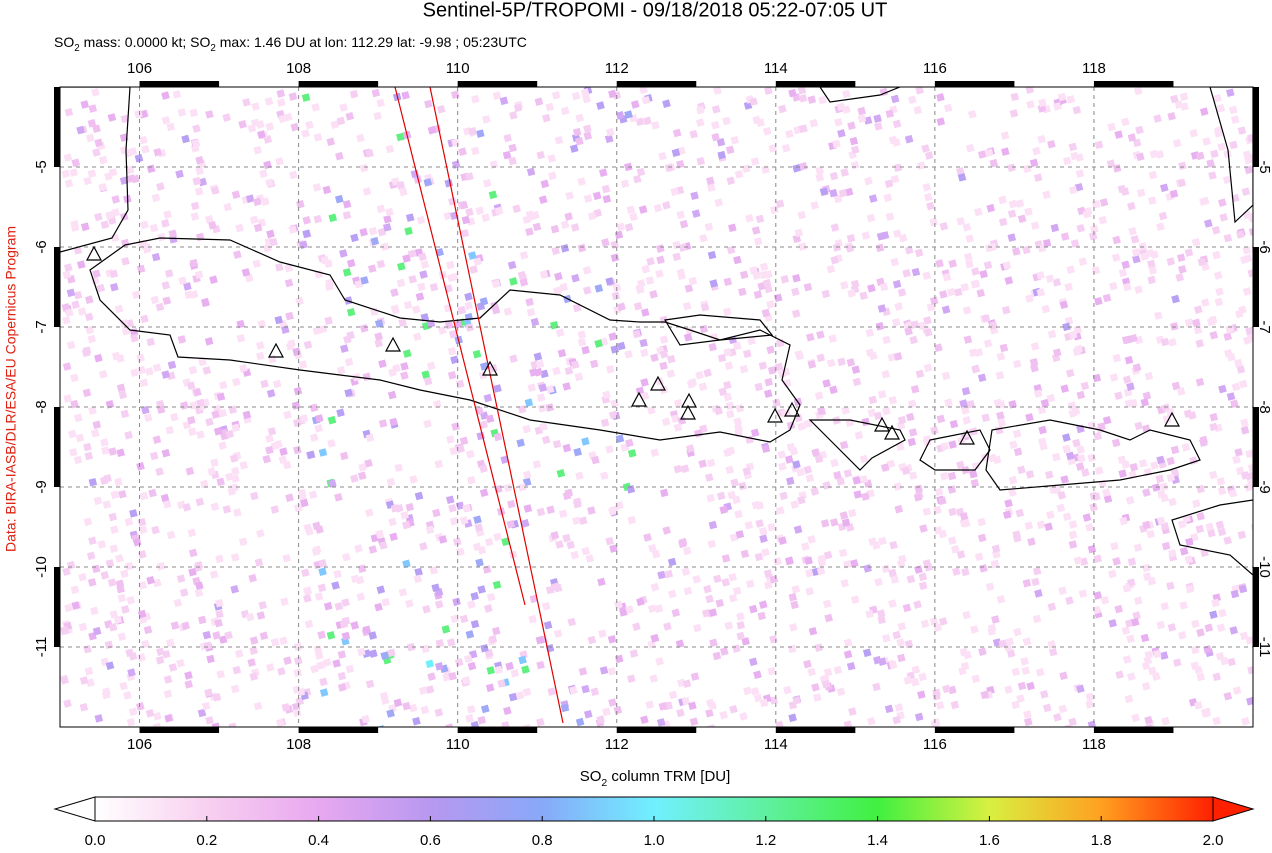  I want to click on coastline, so click(1093, 455).